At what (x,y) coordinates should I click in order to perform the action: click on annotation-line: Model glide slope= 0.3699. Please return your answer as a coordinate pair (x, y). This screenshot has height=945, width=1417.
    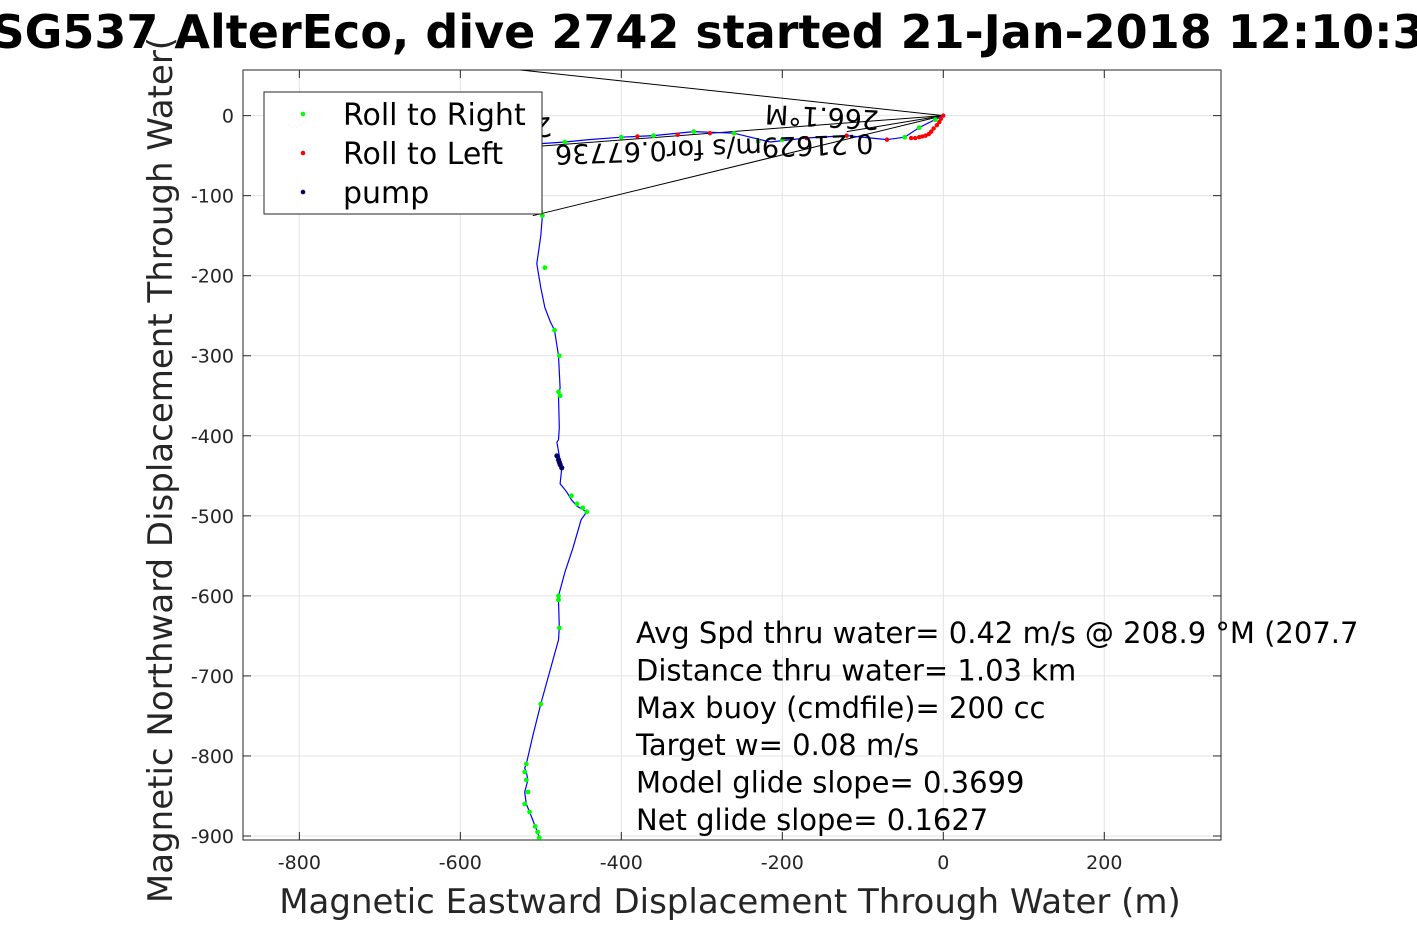
    Looking at the image, I should click on (830, 783).